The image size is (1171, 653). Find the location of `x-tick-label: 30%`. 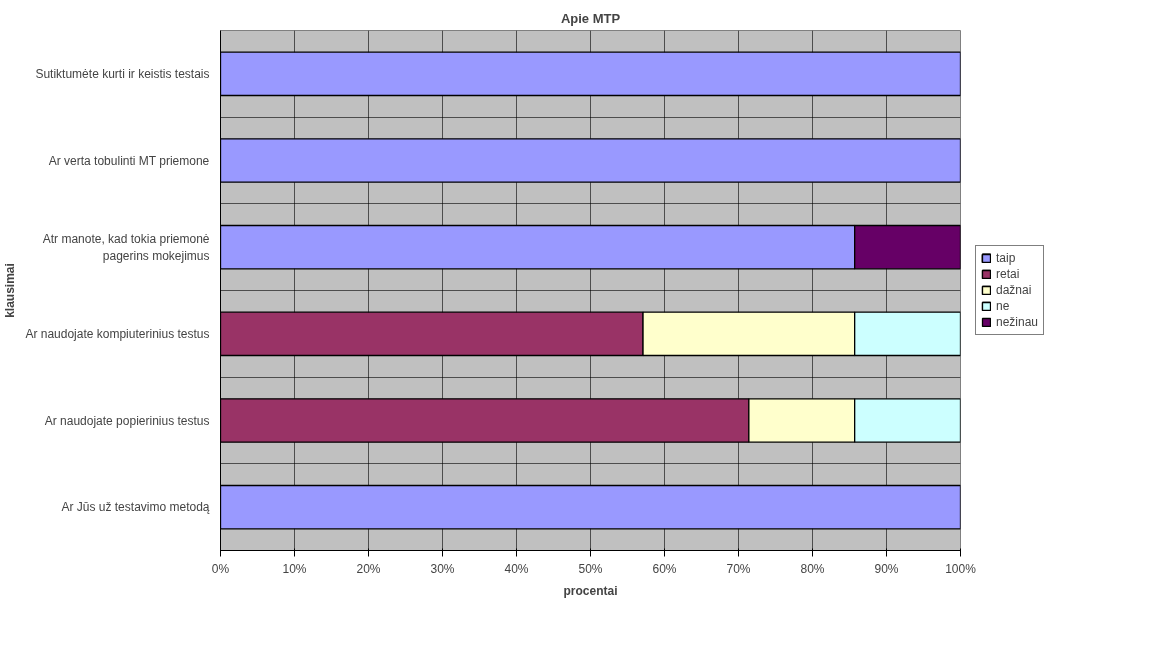

x-tick-label: 30% is located at coordinates (442, 568).